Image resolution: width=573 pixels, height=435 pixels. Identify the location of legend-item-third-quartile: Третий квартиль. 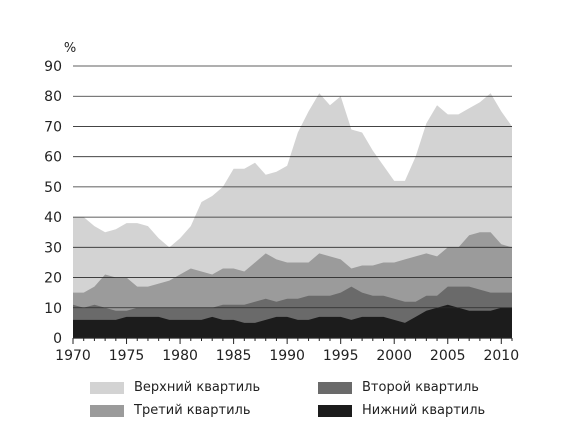
(170, 410).